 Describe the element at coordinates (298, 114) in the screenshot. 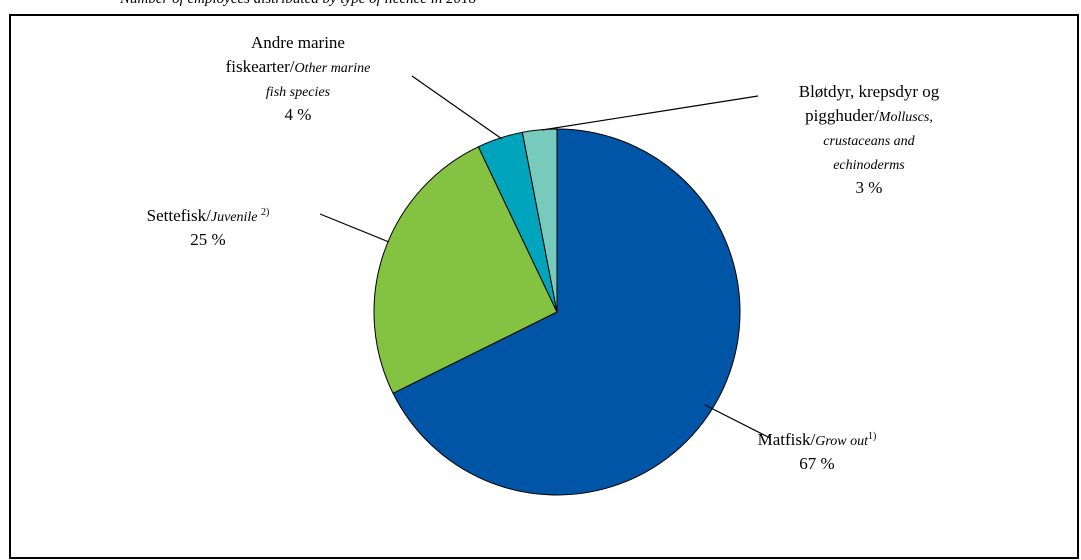

I see `slice-label-andre-marine-fiskearter-other-marine-fis-line-3: 4 %` at that location.